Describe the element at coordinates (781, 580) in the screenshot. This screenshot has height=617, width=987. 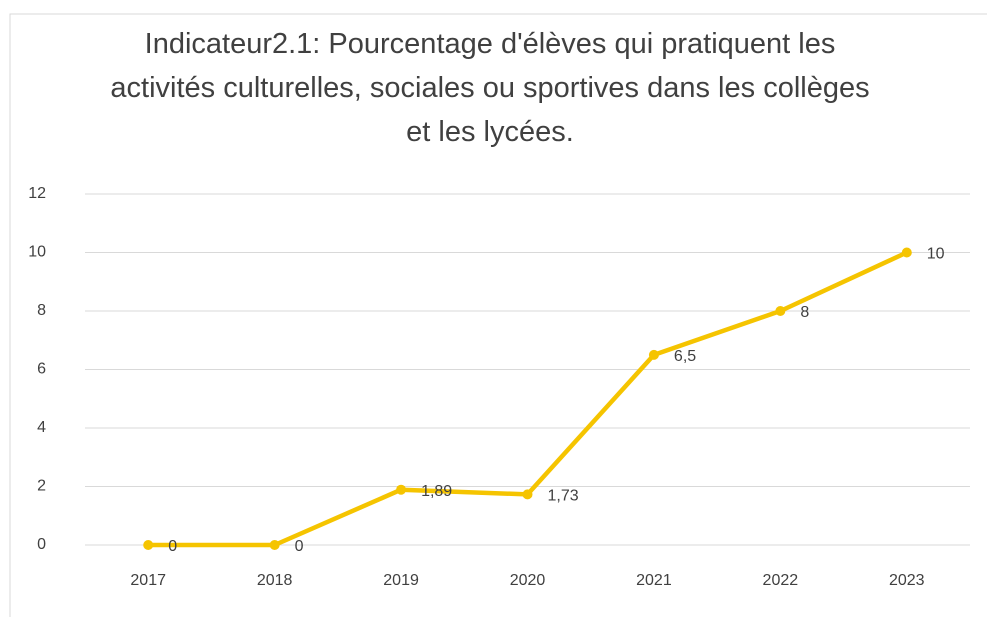
I see `x-tick-label: 2022` at that location.